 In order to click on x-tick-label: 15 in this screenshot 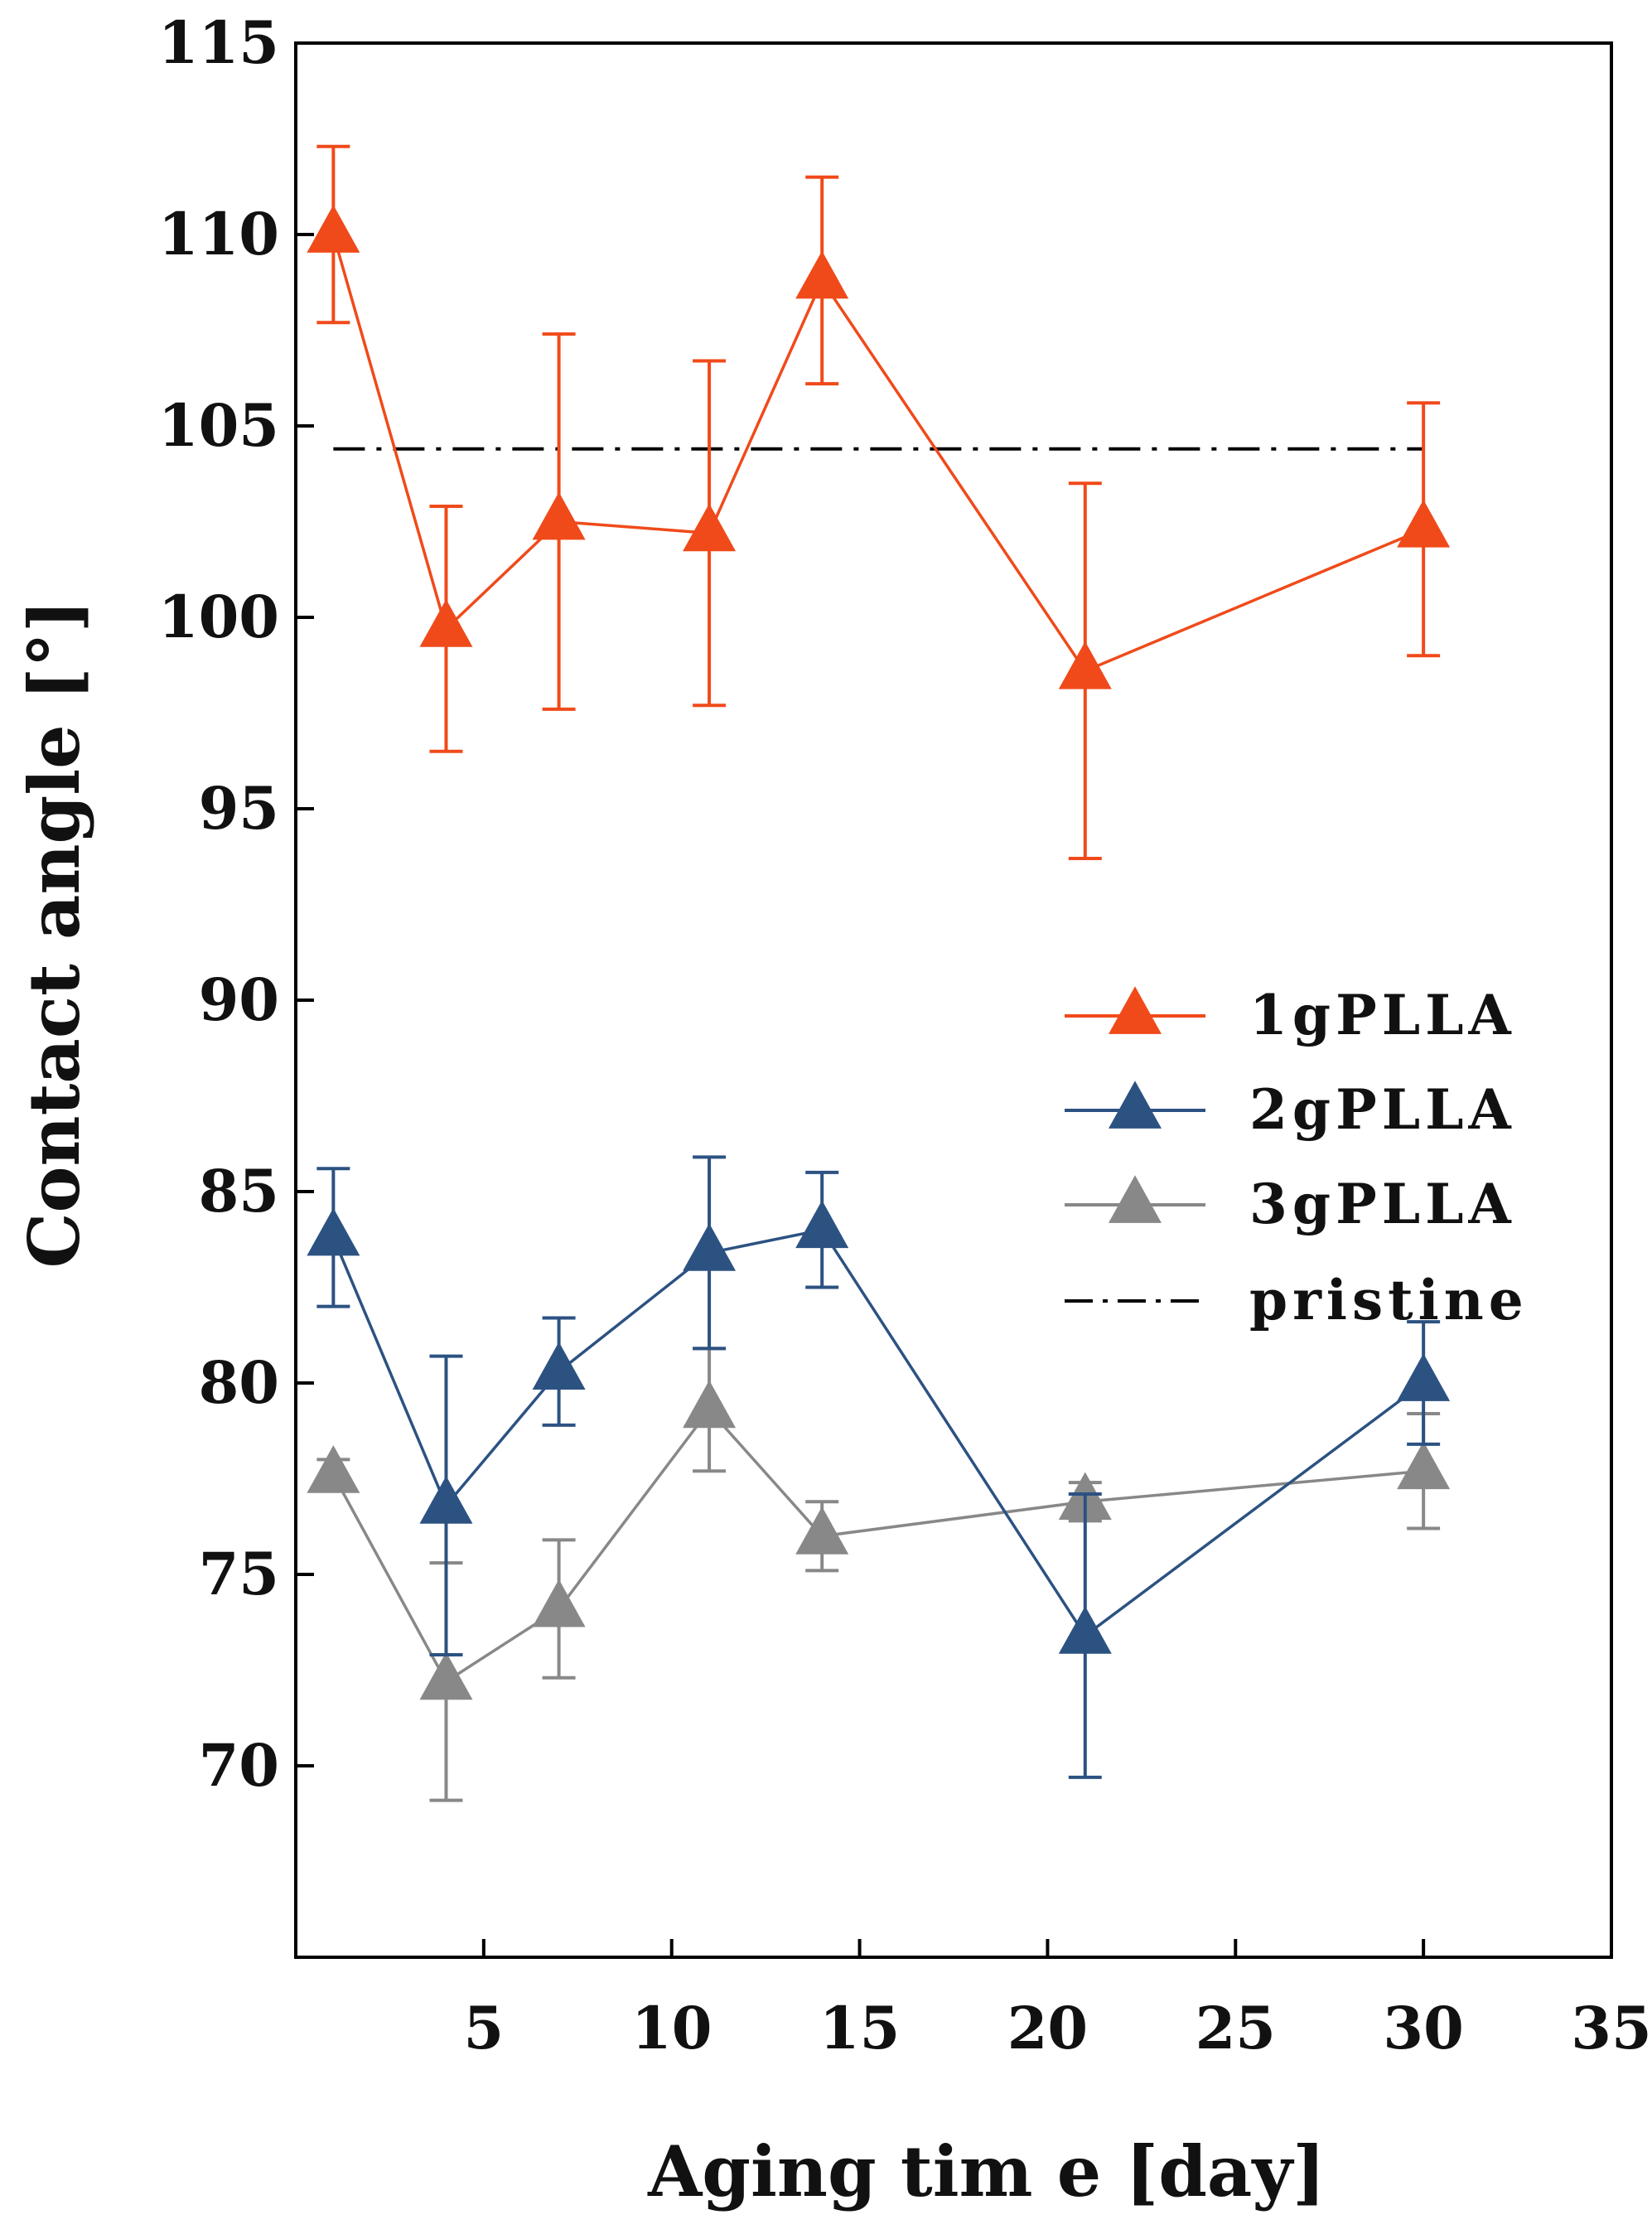, I will do `click(859, 2028)`.